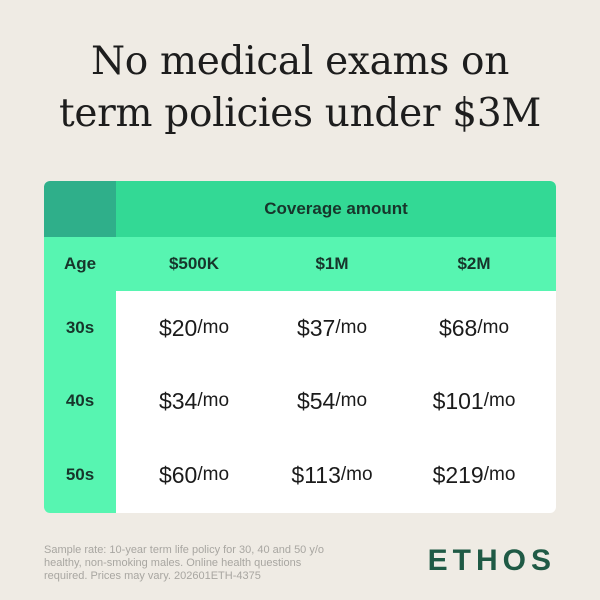  I want to click on price-cell: $34/mo, so click(194, 401).